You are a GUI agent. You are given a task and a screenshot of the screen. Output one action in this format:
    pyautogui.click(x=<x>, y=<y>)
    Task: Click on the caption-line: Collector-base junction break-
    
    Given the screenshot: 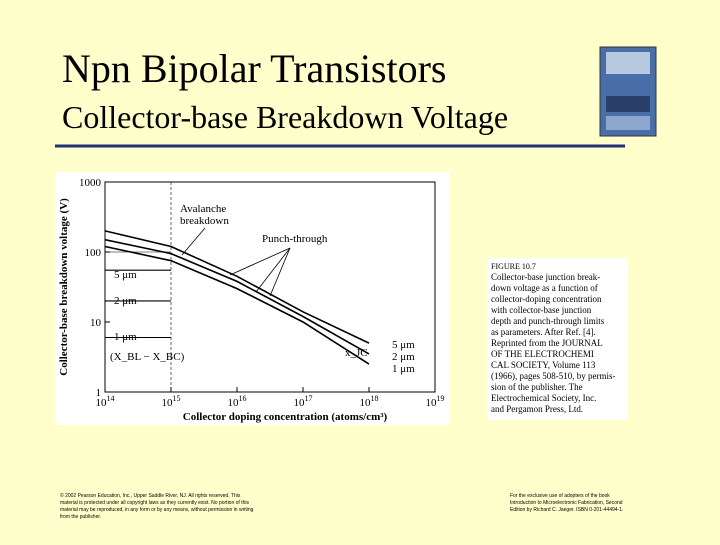 What is the action you would take?
    pyautogui.click(x=545, y=277)
    